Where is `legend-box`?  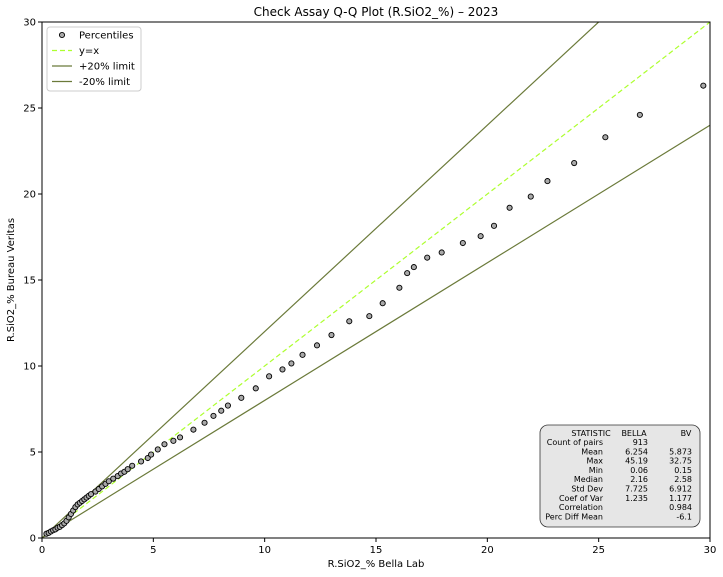
legend-box is located at coordinates (94, 59).